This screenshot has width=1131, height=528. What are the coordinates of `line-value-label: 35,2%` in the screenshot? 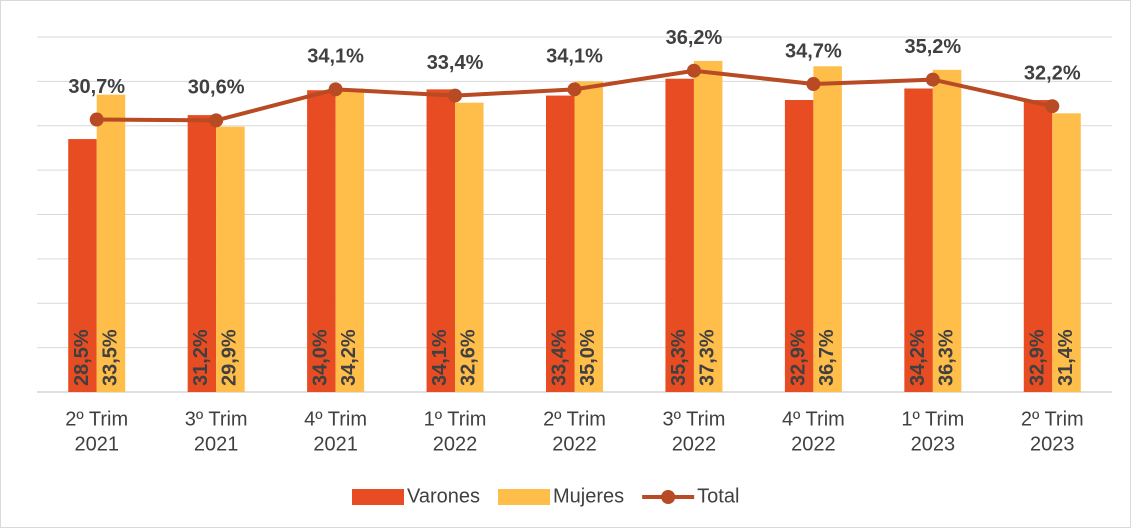 It's located at (932, 47).